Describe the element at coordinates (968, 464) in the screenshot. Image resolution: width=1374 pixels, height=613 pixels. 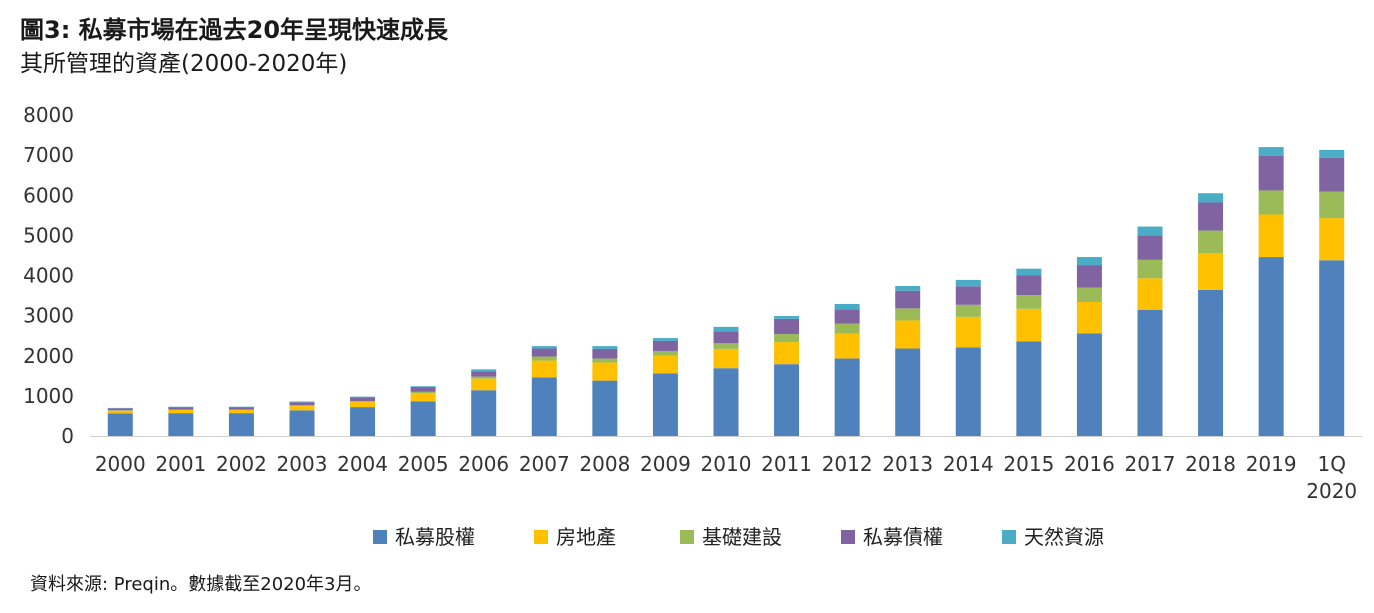
I see `x-tick-label: 2014` at that location.